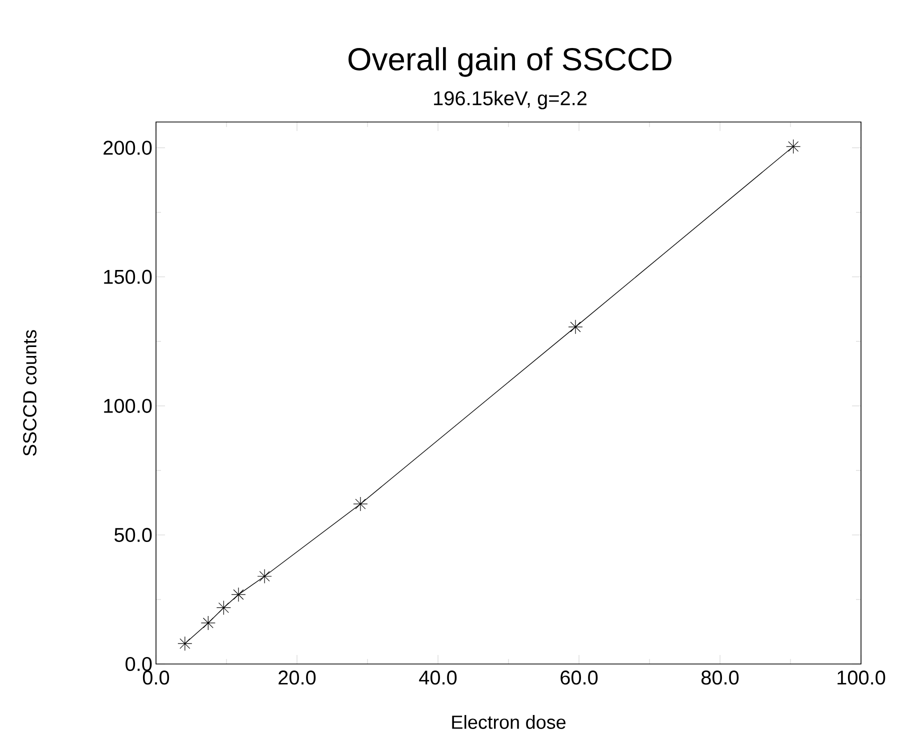 Image resolution: width=899 pixels, height=741 pixels. I want to click on x-axis-title: Electron dose, so click(509, 722).